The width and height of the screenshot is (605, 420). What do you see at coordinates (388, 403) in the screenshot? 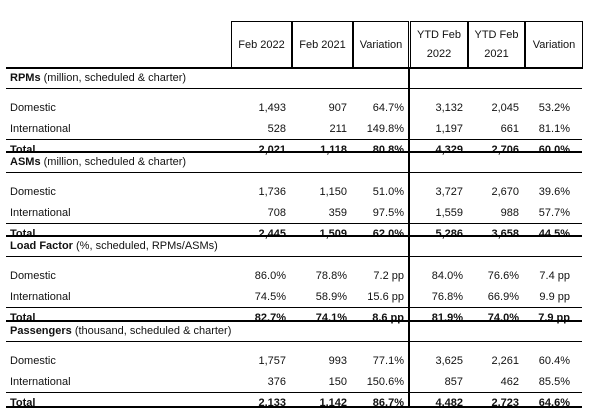
I see `table-cell: 86.7%` at bounding box center [388, 403].